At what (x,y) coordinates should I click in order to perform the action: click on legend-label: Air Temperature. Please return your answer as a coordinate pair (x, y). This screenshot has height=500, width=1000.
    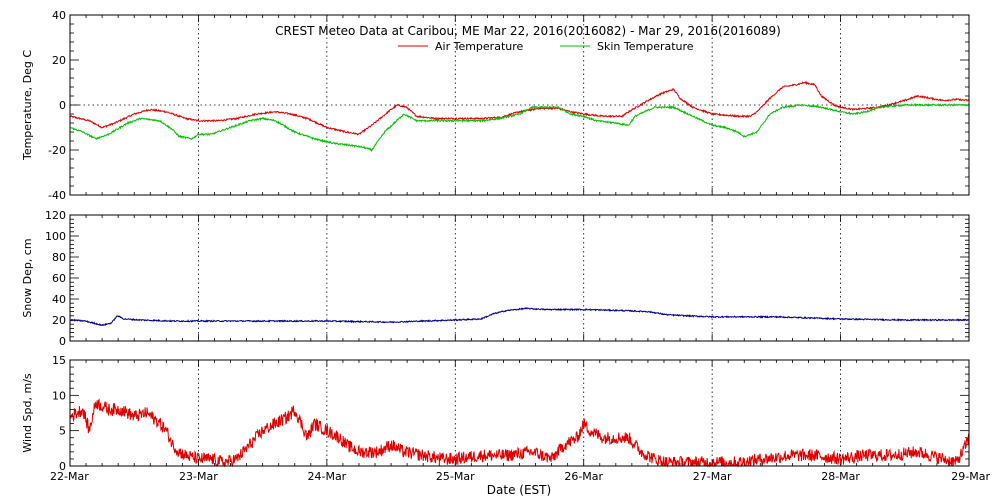
    Looking at the image, I should click on (479, 46).